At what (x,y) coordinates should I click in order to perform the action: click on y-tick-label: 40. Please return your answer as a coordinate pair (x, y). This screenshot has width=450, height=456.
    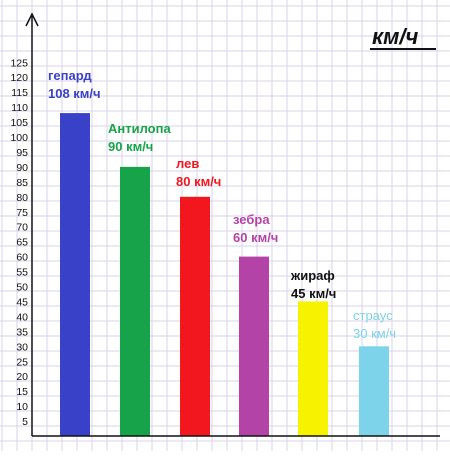
    Looking at the image, I should click on (22, 317).